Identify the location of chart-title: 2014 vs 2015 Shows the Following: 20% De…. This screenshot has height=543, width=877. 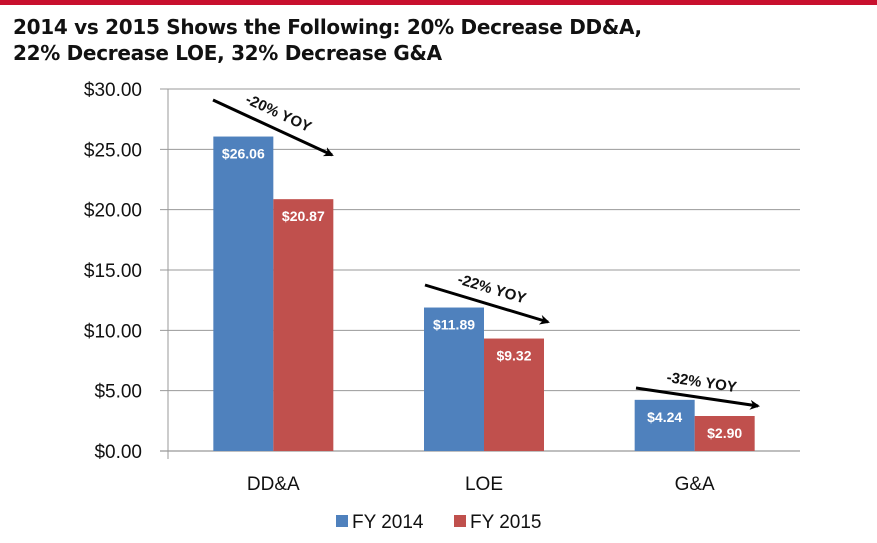
(393, 40).